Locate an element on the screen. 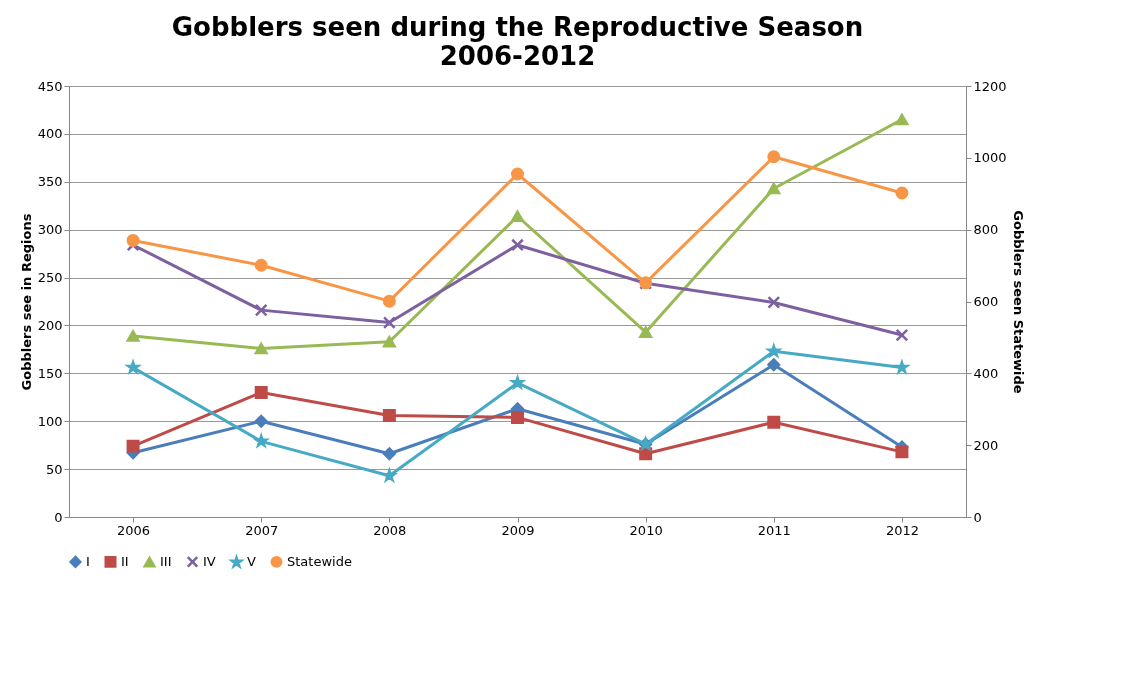  legend-label: III is located at coordinates (166, 562).